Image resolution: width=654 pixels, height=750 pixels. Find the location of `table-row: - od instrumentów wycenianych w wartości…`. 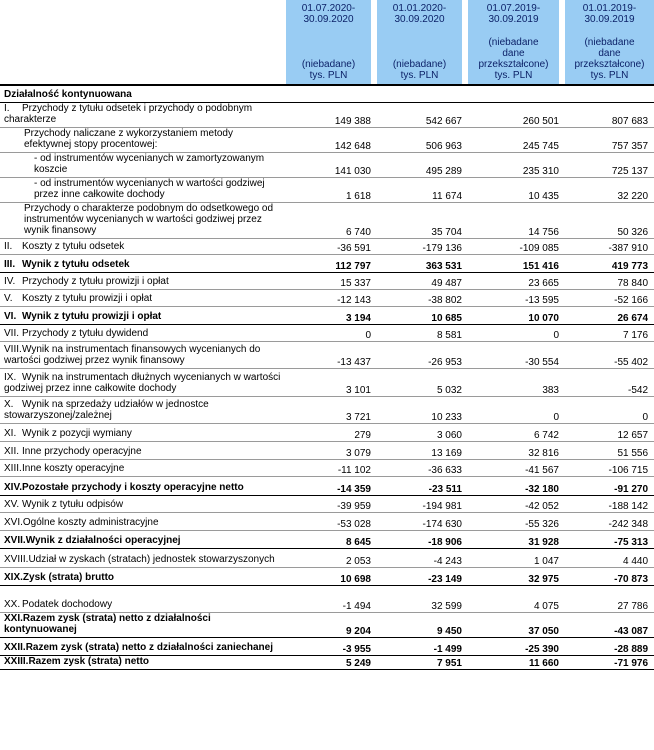

table-row: - od instrumentów wycenianych w wartości… is located at coordinates (327, 190).